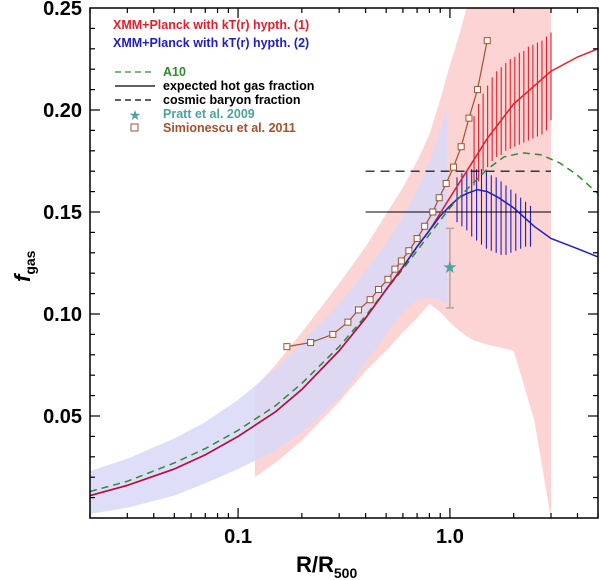  Describe the element at coordinates (62, 10) in the screenshot. I see `y-tick-label: 0.25` at that location.